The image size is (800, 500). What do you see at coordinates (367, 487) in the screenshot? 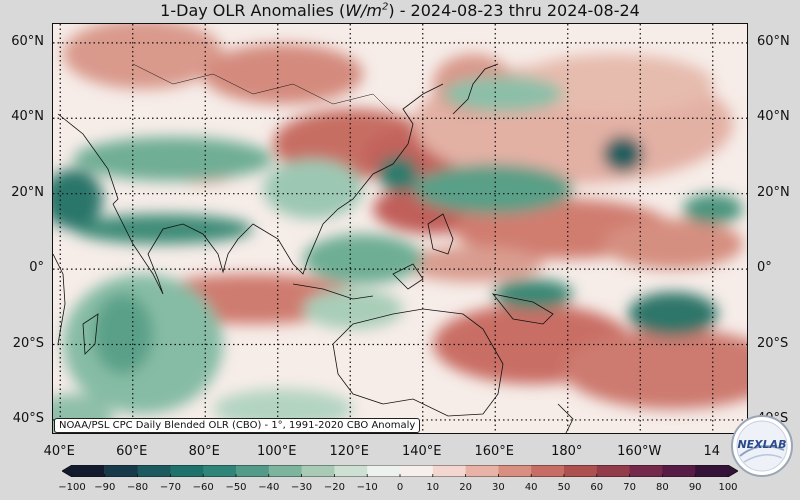
I see `colorbar-tick-label: −10` at bounding box center [367, 487].